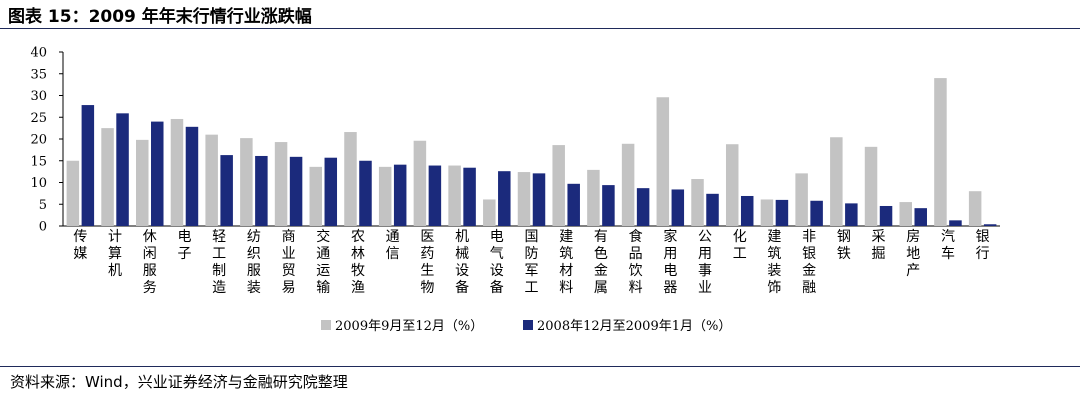  What do you see at coordinates (634, 326) in the screenshot?
I see `legend-label-series2: 2008年12月至2009年1月（%）` at bounding box center [634, 326].